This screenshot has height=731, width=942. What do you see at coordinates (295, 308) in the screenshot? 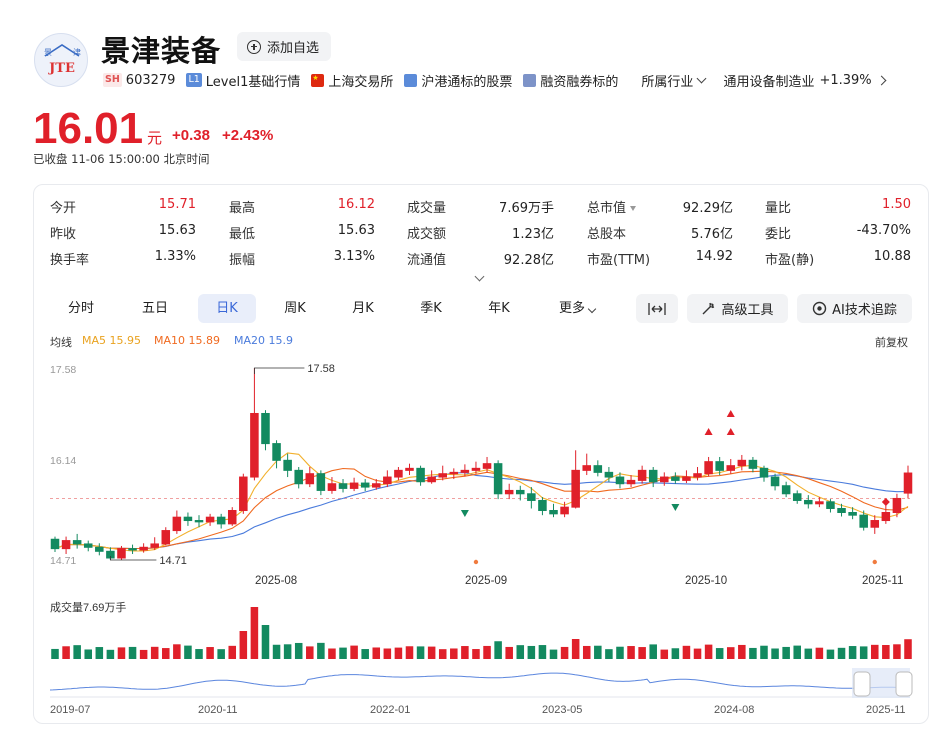
I see `tab-weekly-k: 周K` at bounding box center [295, 308].